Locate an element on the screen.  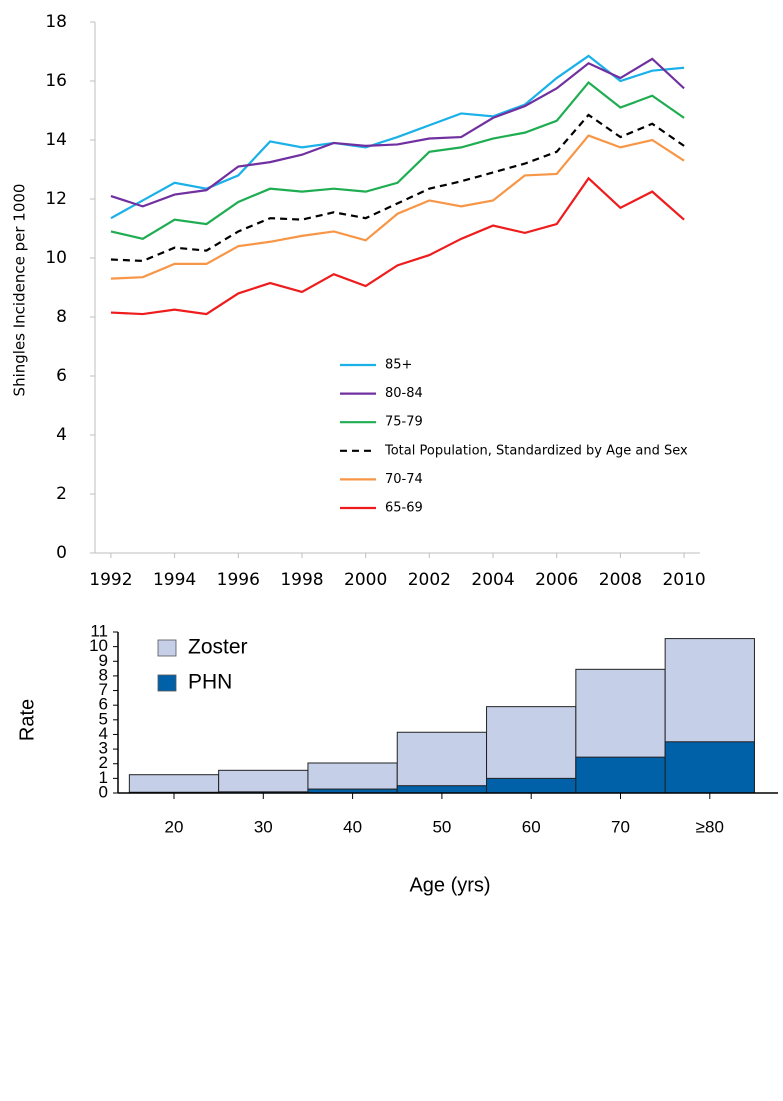
y-tick-label: 18 is located at coordinates (56, 22).